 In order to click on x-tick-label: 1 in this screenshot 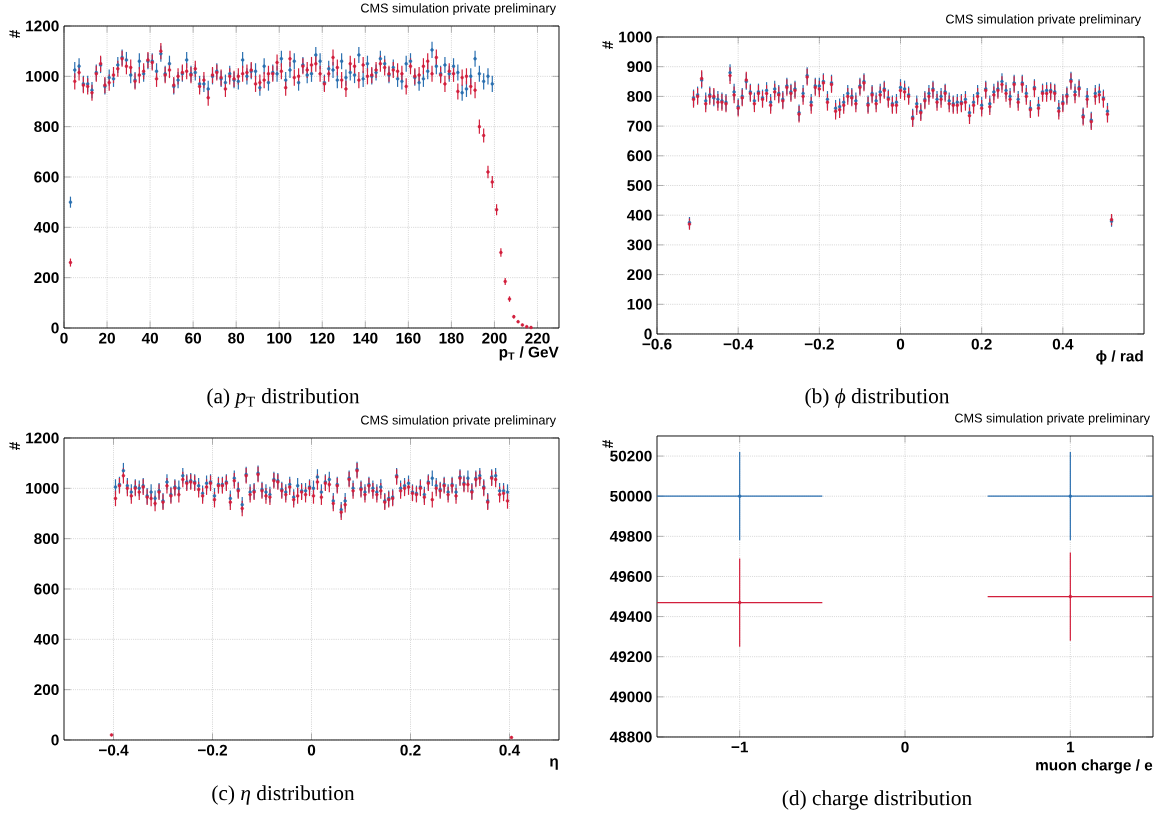, I will do `click(1071, 747)`.